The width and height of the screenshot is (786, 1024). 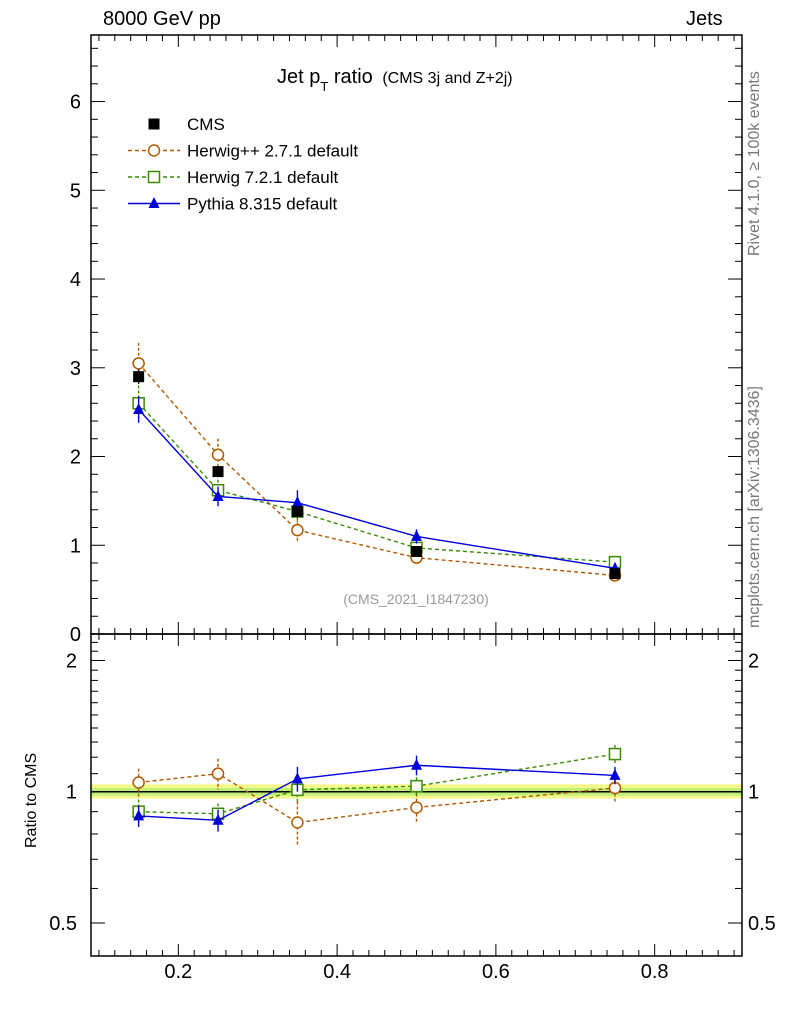 I want to click on chart-title: Jet pT ratio (CMS 3j and Z+2j), so click(x=395, y=80).